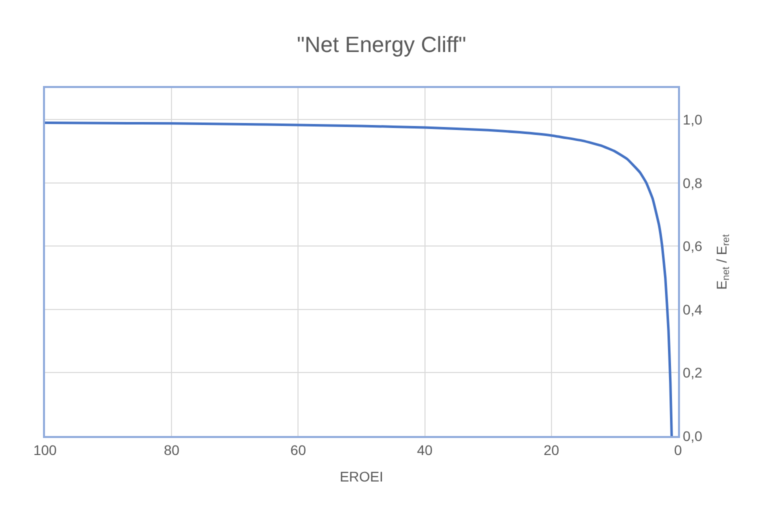  What do you see at coordinates (692, 372) in the screenshot?
I see `y-tick-label: 0,2` at bounding box center [692, 372].